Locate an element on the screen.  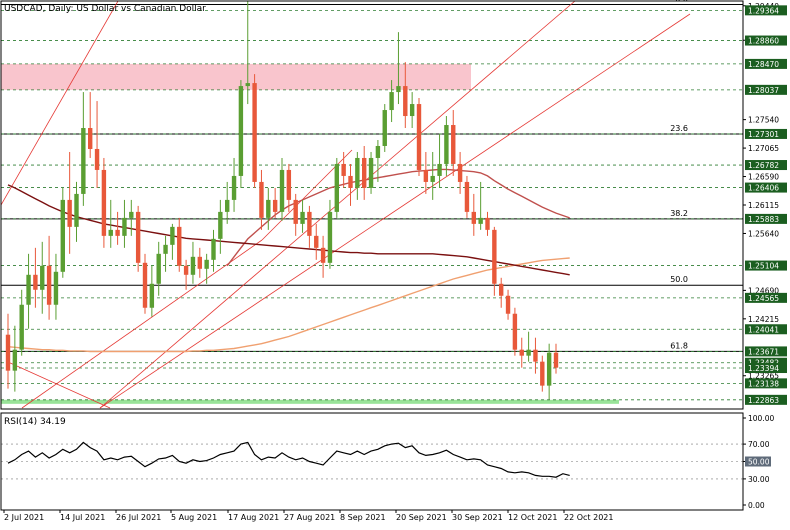
price-tag-label: 1.25883 is located at coordinates (763, 219).